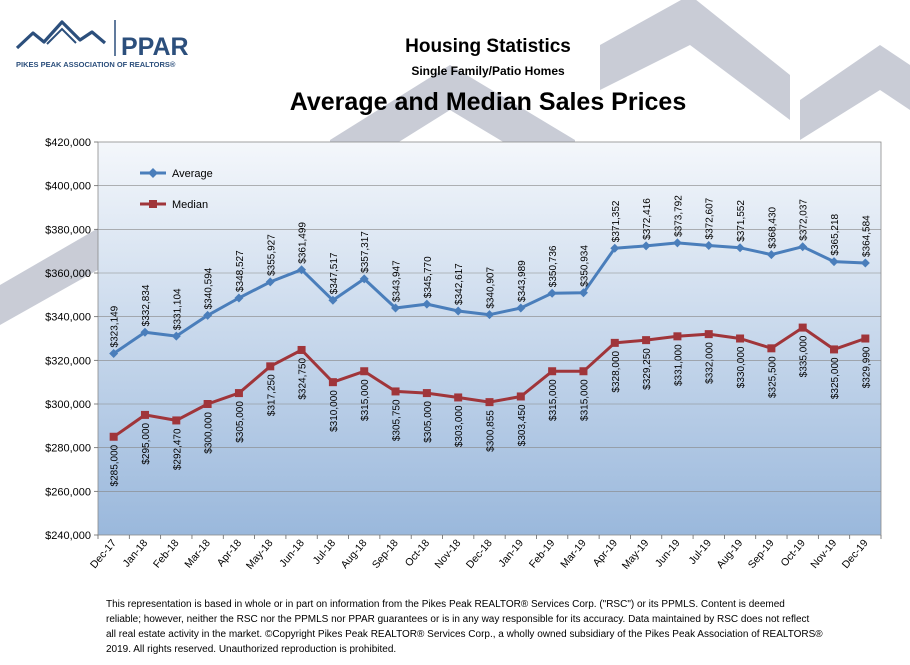  What do you see at coordinates (68, 449) in the screenshot?
I see `y-tick-label: $280,000` at bounding box center [68, 449].